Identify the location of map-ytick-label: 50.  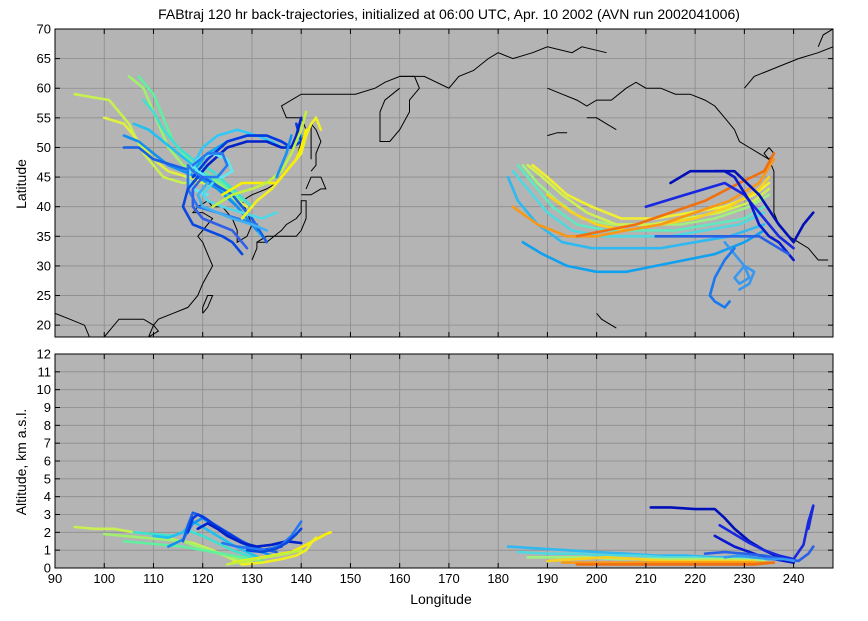
(44, 147).